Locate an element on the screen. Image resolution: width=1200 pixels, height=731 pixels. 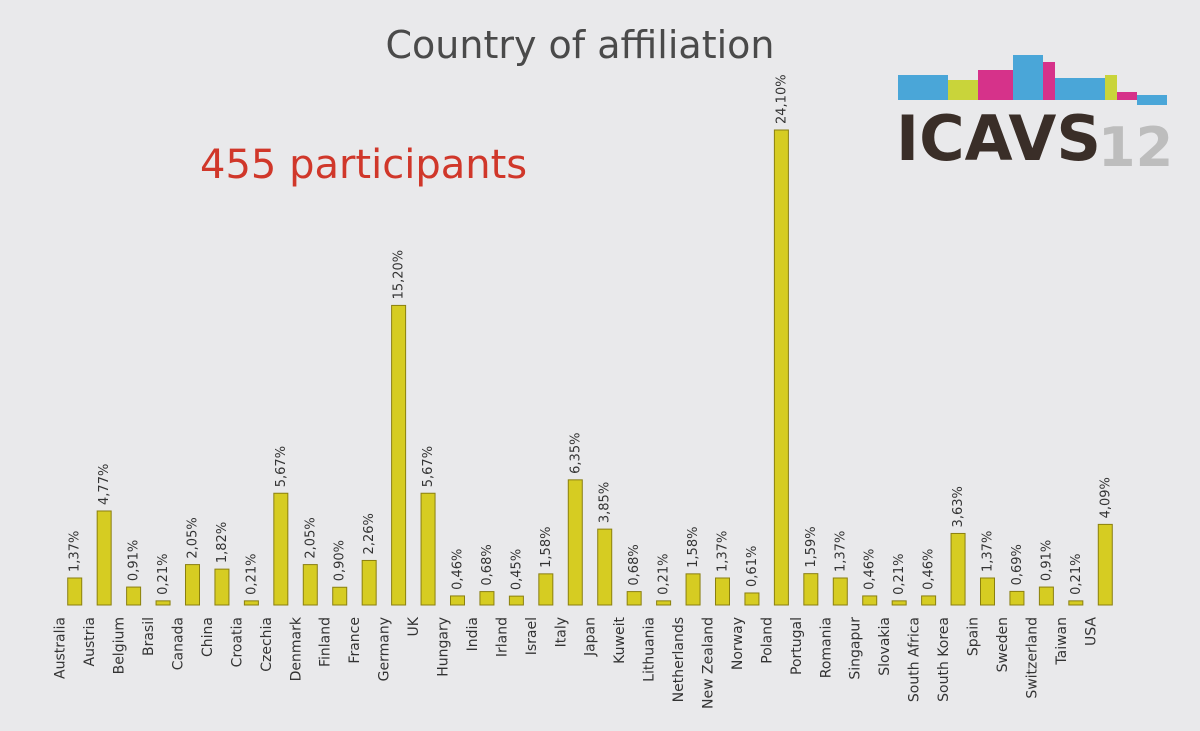
x-tick-label: New Zealand is located at coordinates (709, 663).